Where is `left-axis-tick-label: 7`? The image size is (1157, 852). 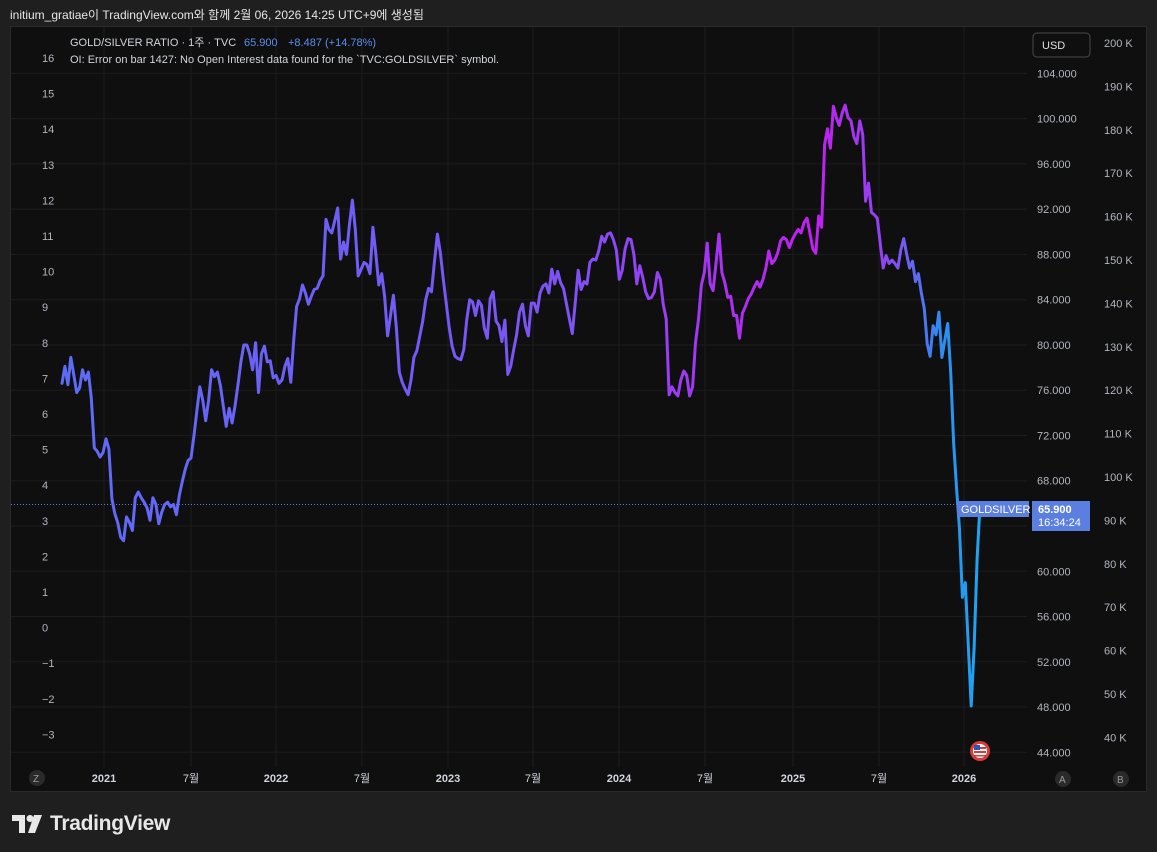 left-axis-tick-label: 7 is located at coordinates (45, 379).